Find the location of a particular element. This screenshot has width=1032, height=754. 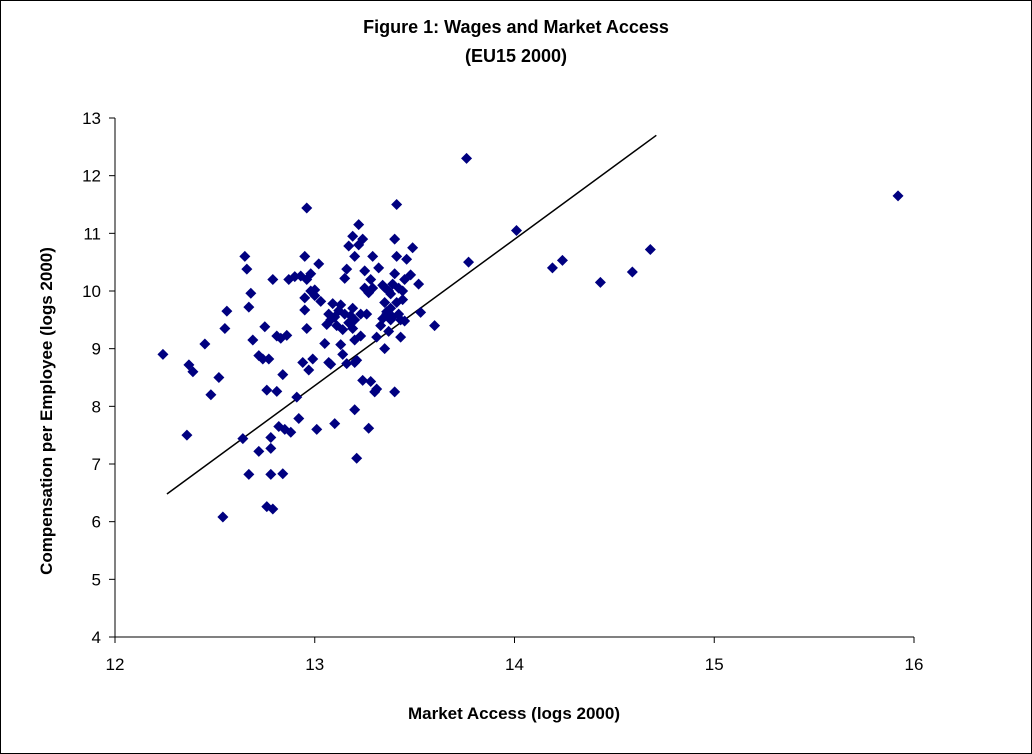

x-tick-label: 13 is located at coordinates (314, 664).